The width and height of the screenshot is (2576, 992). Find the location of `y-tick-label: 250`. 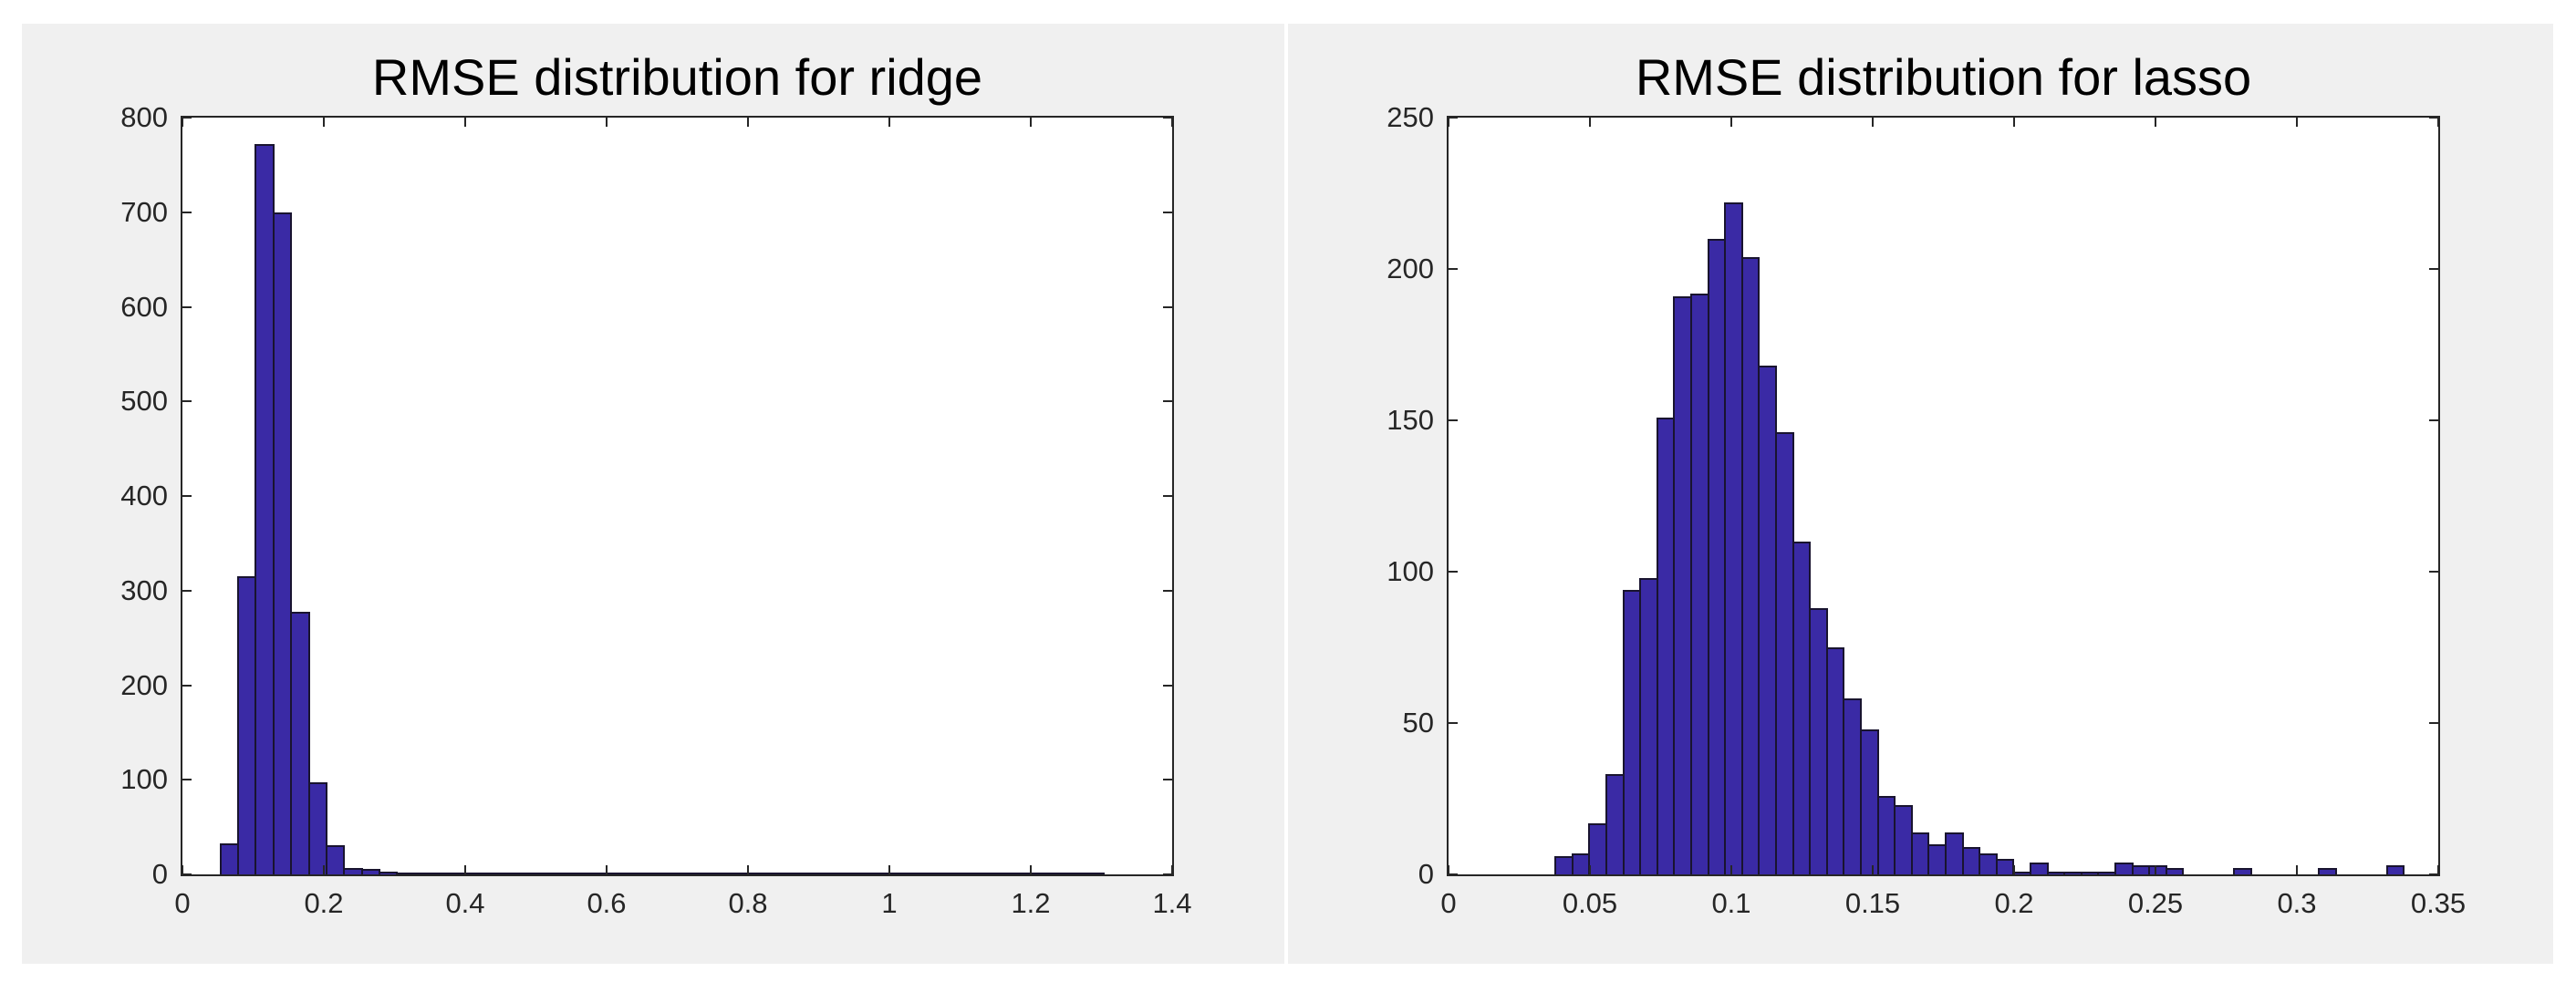

y-tick-label: 250 is located at coordinates (1410, 117).